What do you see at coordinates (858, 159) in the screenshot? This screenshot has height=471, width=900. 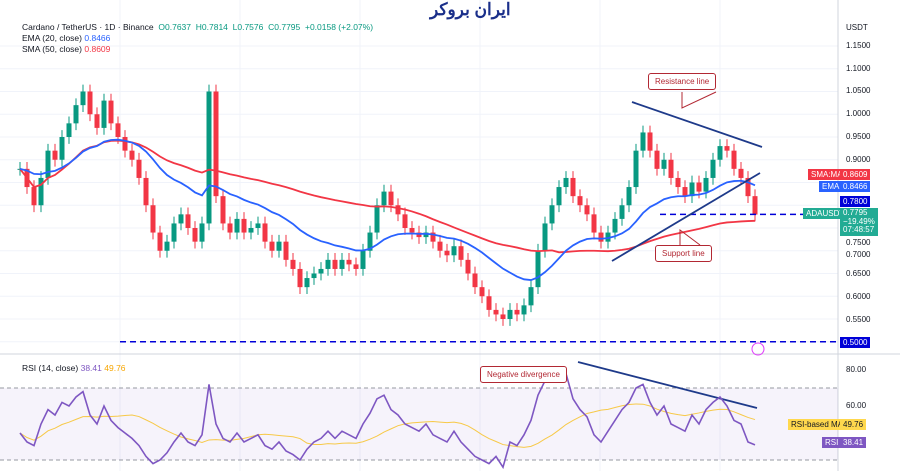 I see `price-tick: 0.9000` at bounding box center [858, 159].